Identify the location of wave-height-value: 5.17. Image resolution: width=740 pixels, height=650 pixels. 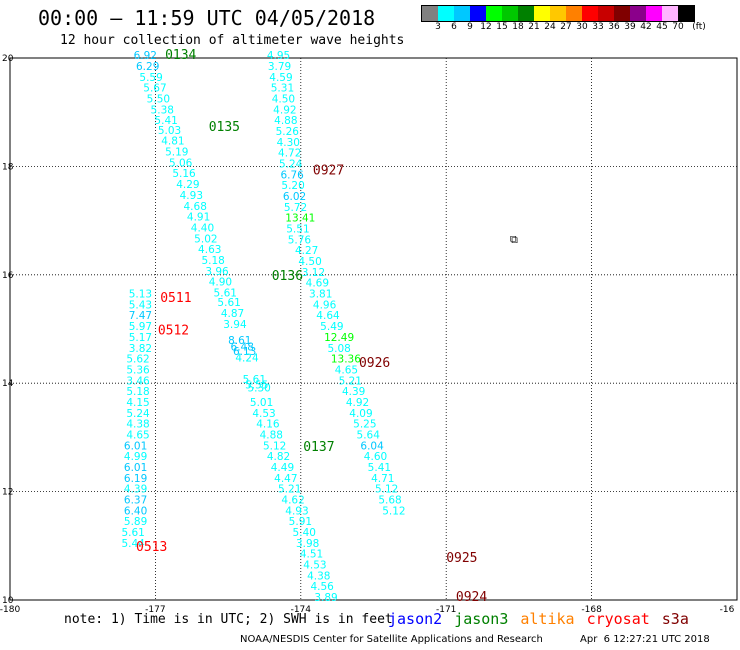
(140, 338).